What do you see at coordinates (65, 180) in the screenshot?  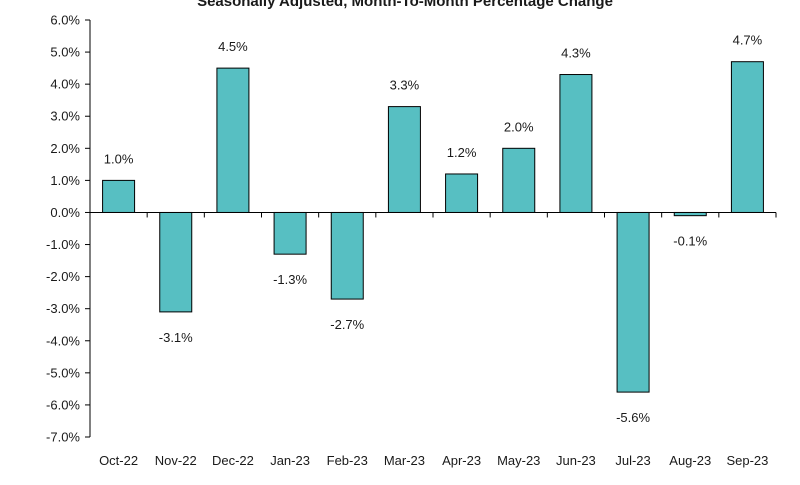 I see `y-tick-label: 1.0%` at bounding box center [65, 180].